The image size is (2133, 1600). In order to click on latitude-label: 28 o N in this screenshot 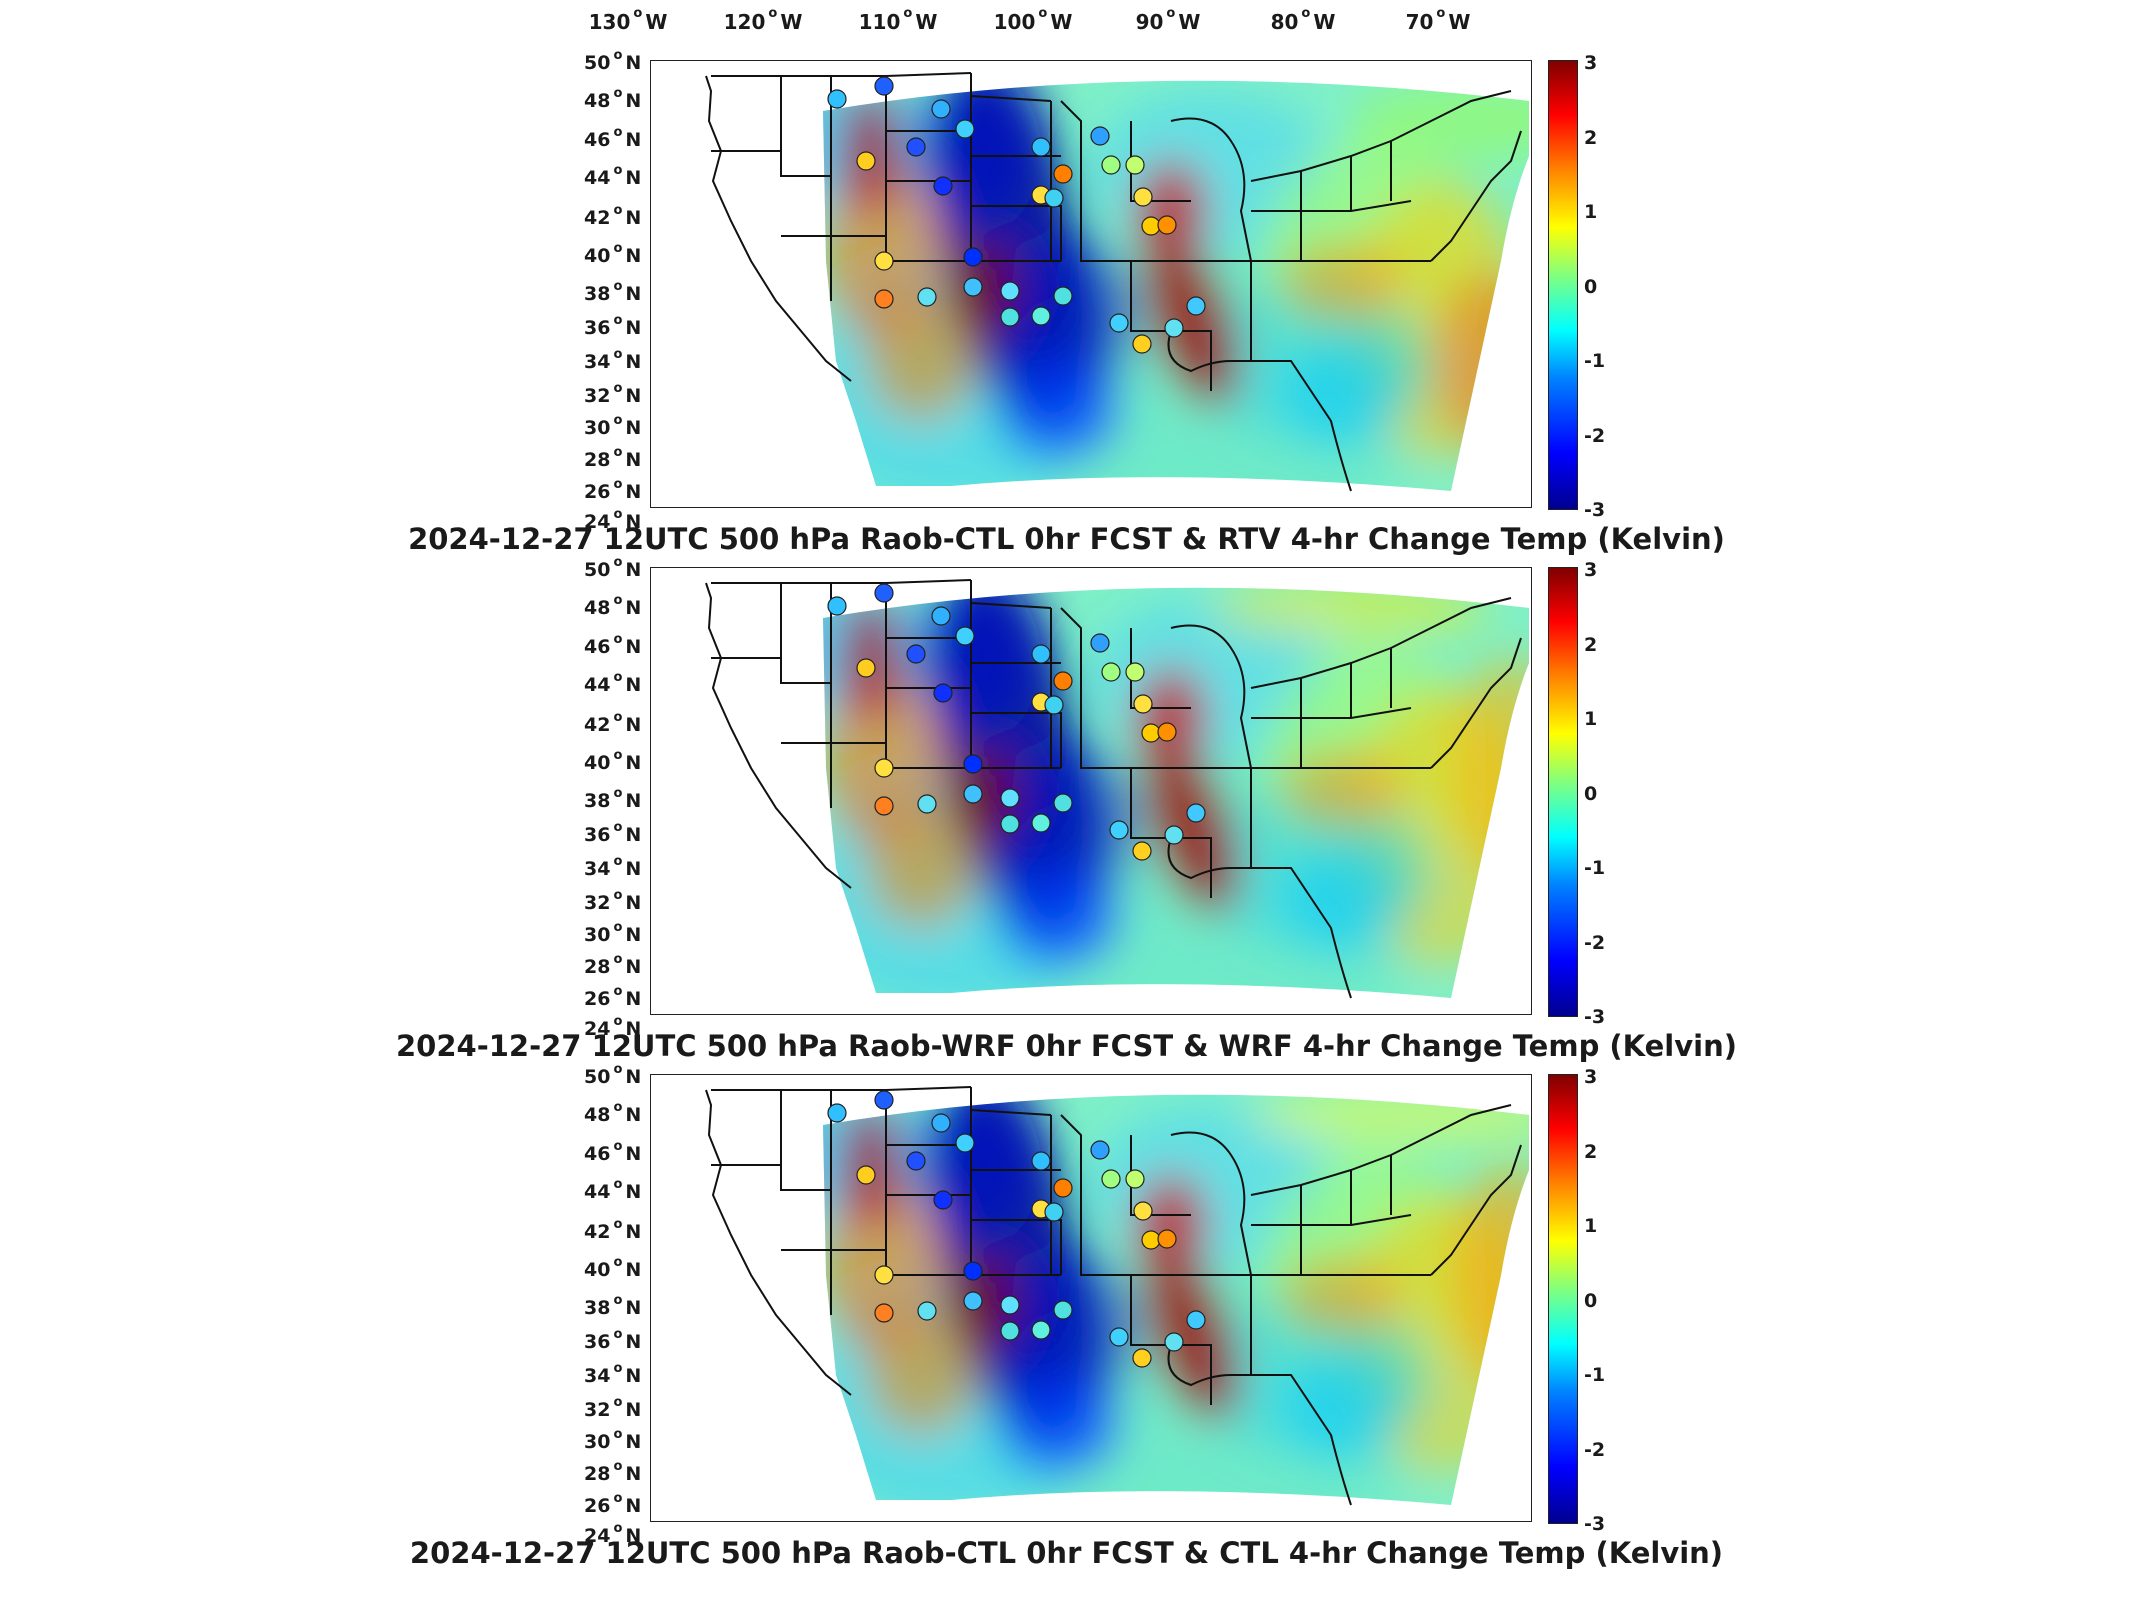, I will do `click(613, 1472)`.